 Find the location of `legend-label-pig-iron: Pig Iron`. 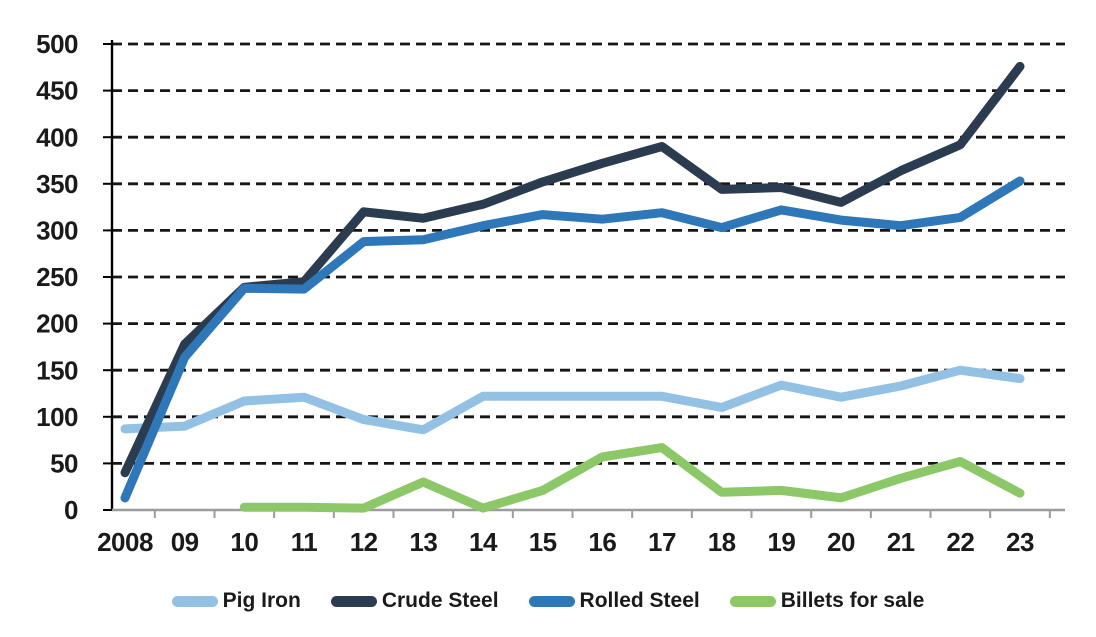

legend-label-pig-iron: Pig Iron is located at coordinates (261, 600).